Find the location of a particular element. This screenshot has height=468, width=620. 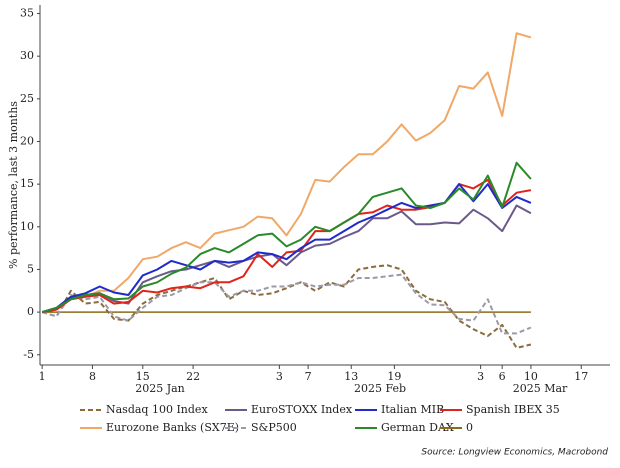

legend-label: S&P500 is located at coordinates (274, 427).